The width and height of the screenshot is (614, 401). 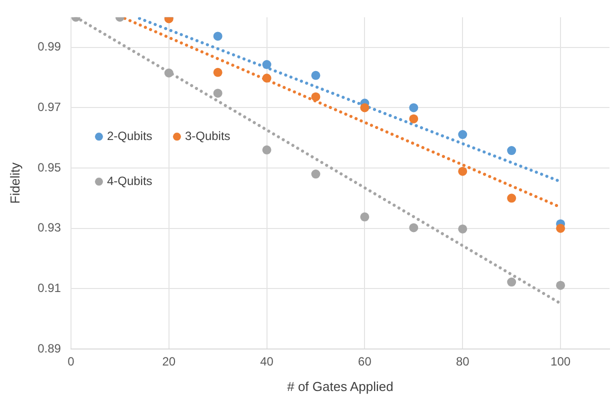 What do you see at coordinates (50, 107) in the screenshot?
I see `y-tick-label: 0.97` at bounding box center [50, 107].